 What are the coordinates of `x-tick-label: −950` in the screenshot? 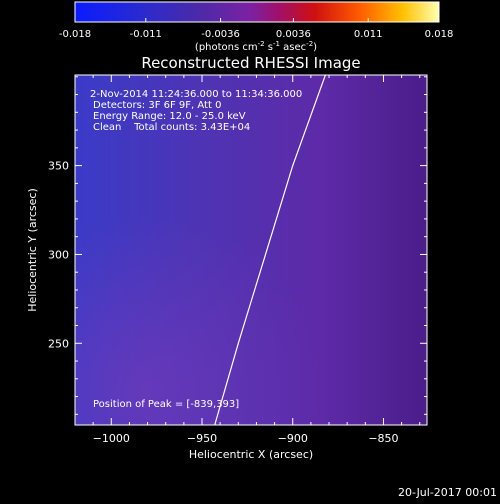 It's located at (202, 438).